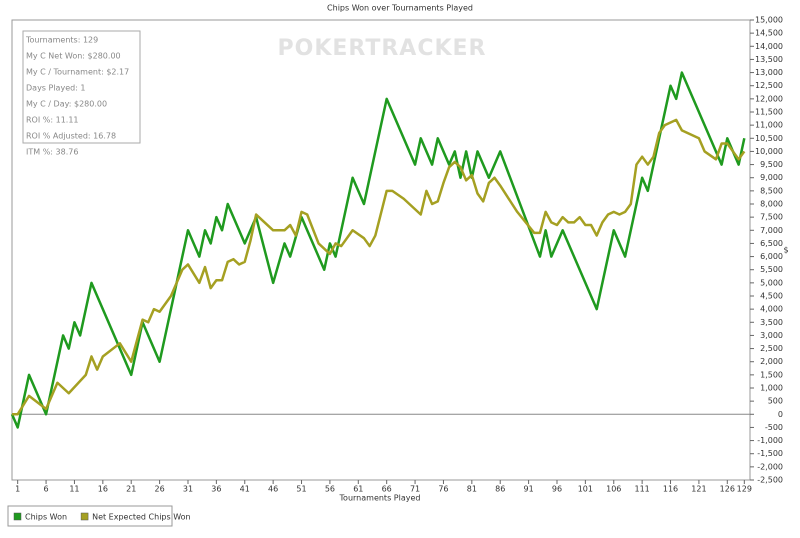  I want to click on y-tick-label: 2,000, so click(771, 361).